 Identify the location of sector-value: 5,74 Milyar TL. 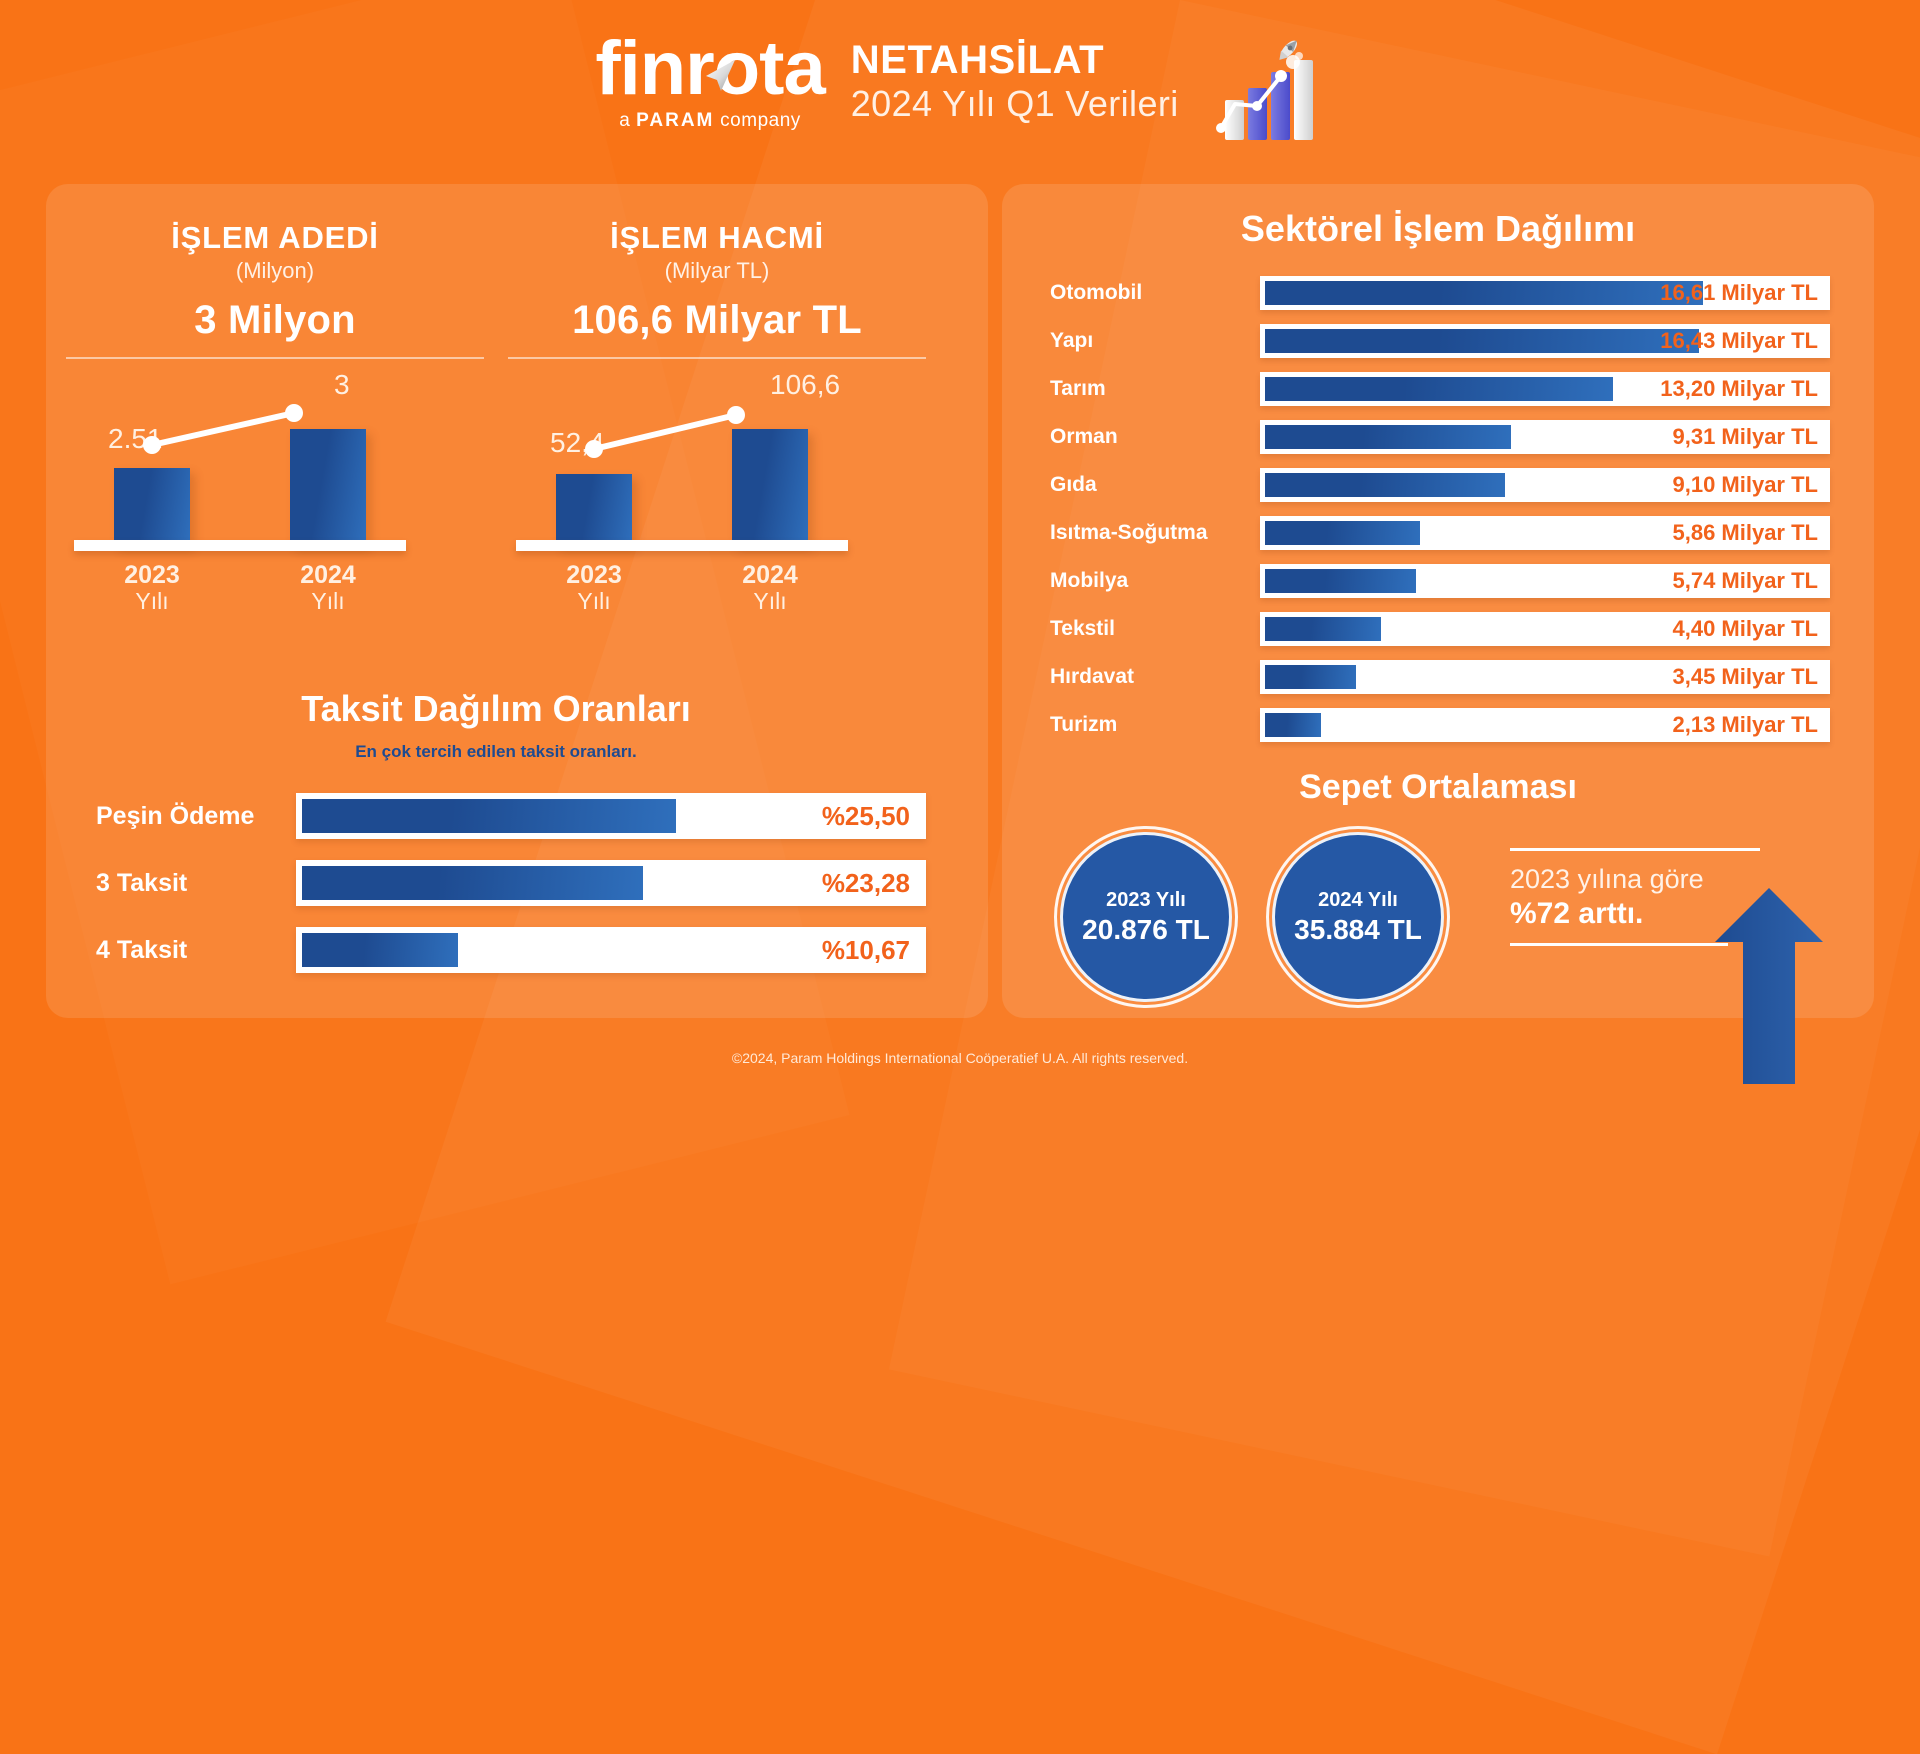
(1745, 580).